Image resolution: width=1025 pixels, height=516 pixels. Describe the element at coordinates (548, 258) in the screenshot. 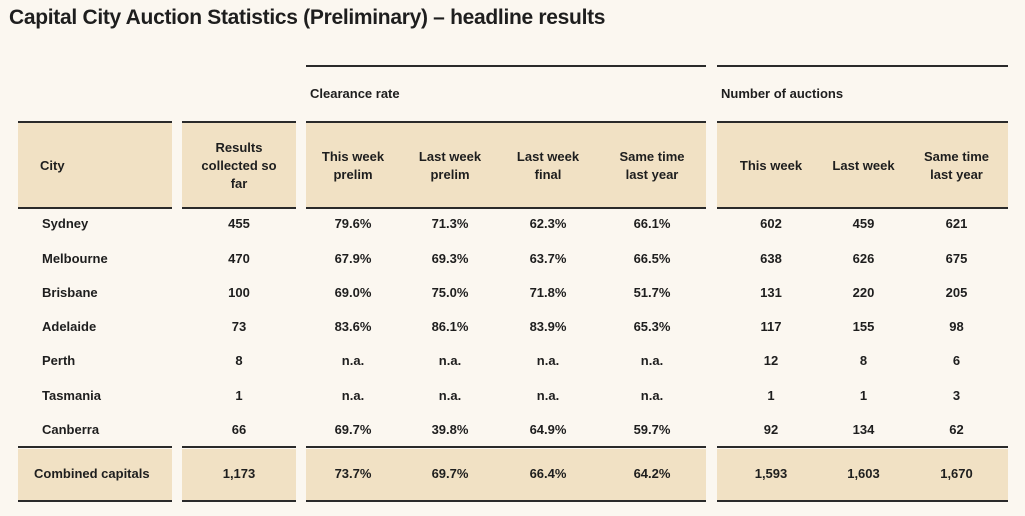

I see `table-cell: 63.7%` at that location.